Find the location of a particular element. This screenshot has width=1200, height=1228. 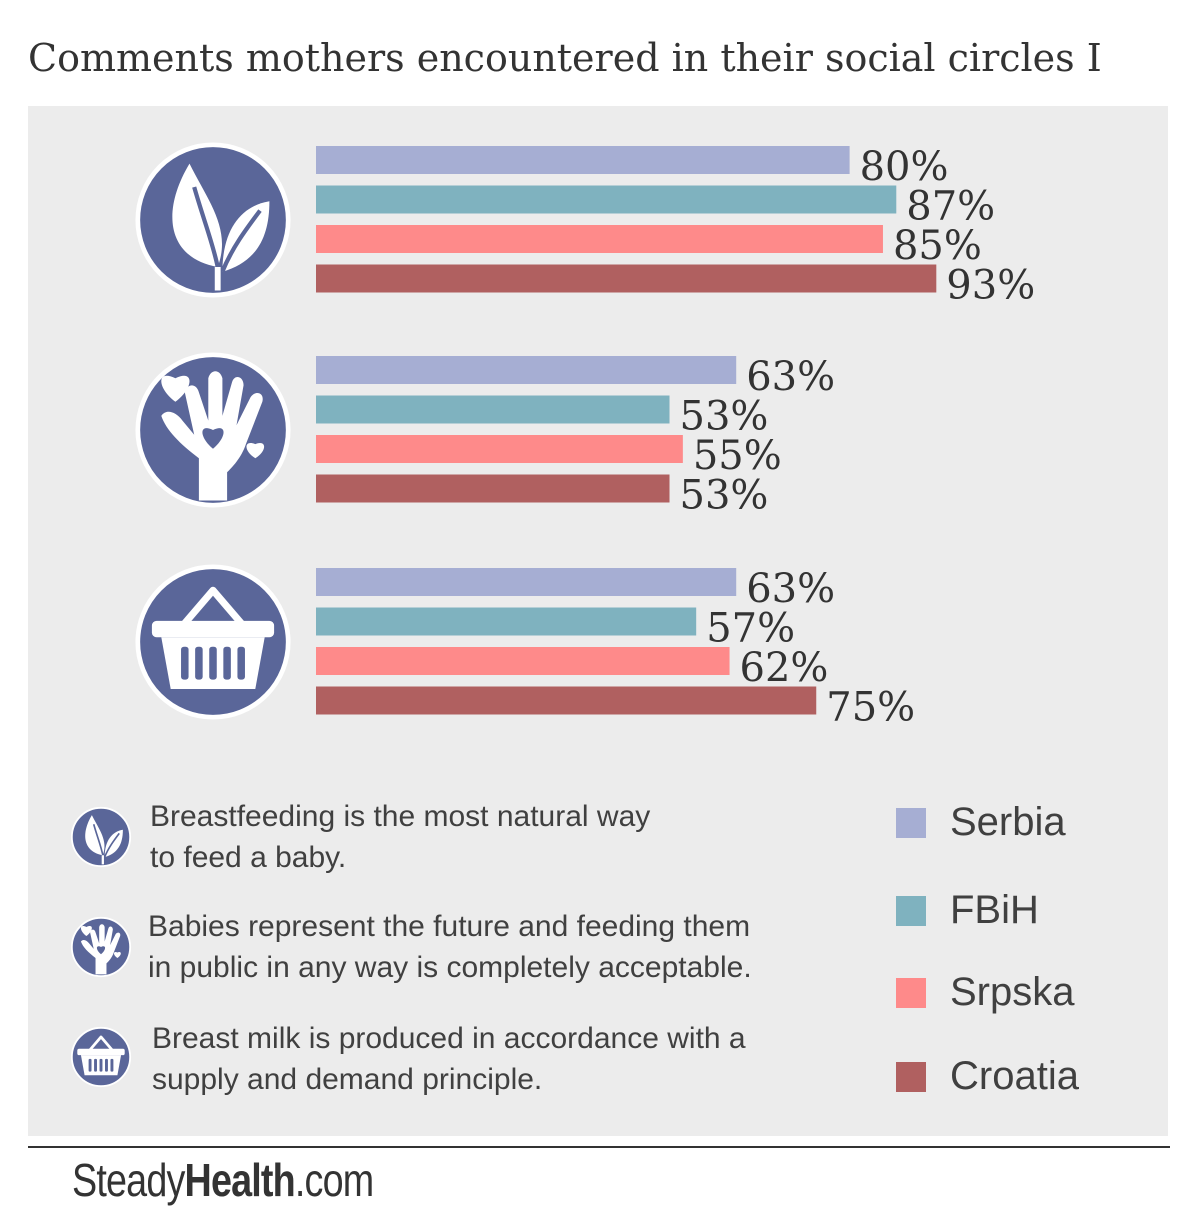

note-3-line-2: supply and demand principle. is located at coordinates (347, 1079).